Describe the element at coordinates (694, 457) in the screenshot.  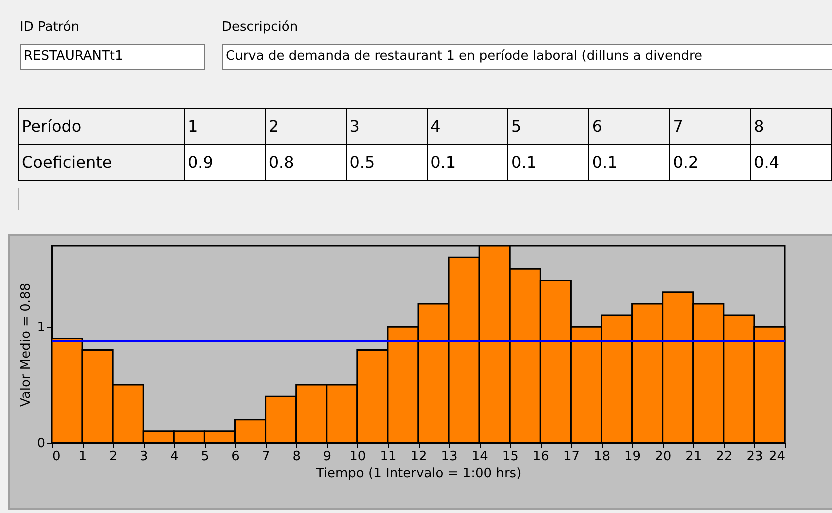
I see `x-tick-label: 21` at that location.